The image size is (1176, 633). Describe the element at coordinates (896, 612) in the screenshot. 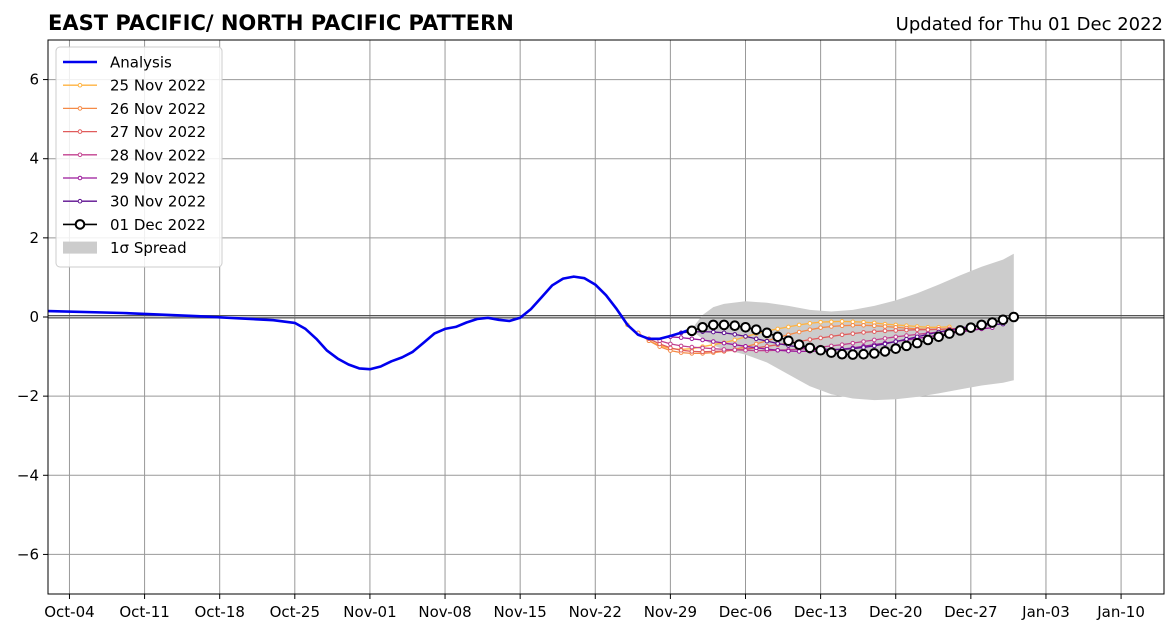

I see `x-tick-label: Dec-20` at that location.